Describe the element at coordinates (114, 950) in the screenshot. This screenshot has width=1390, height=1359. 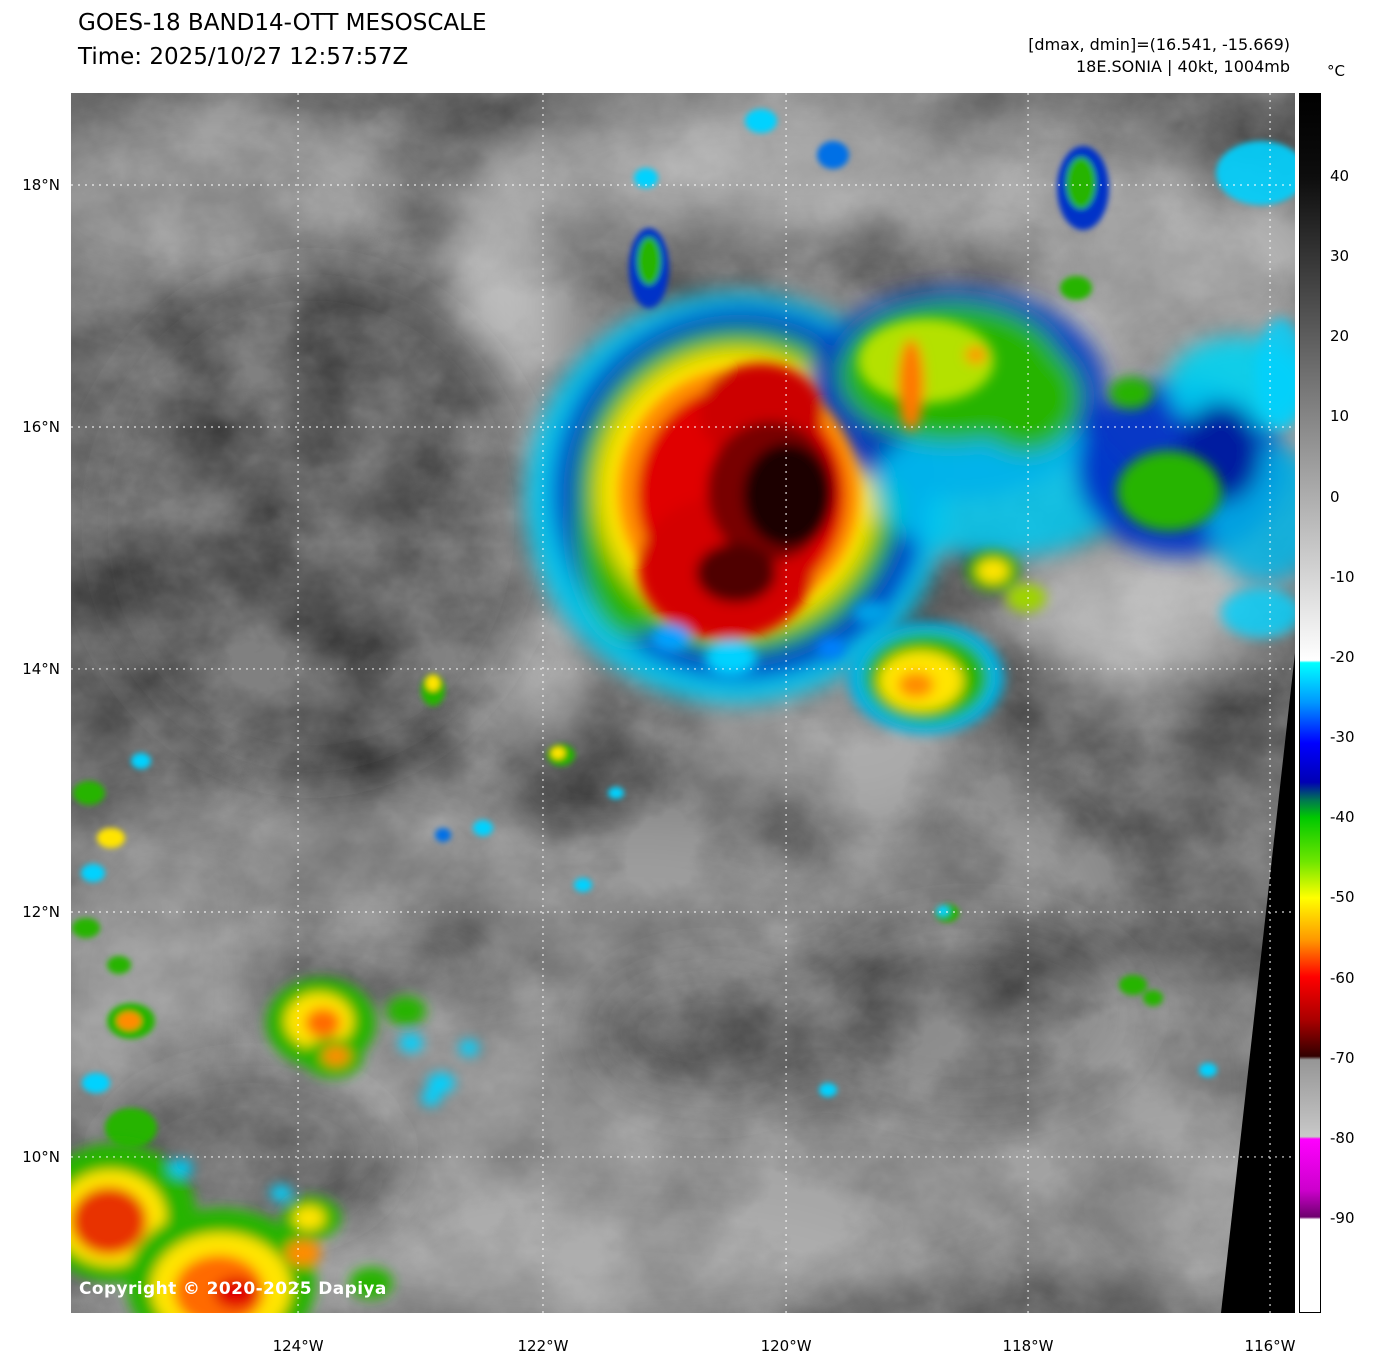
I see `left-edge-cells` at that location.